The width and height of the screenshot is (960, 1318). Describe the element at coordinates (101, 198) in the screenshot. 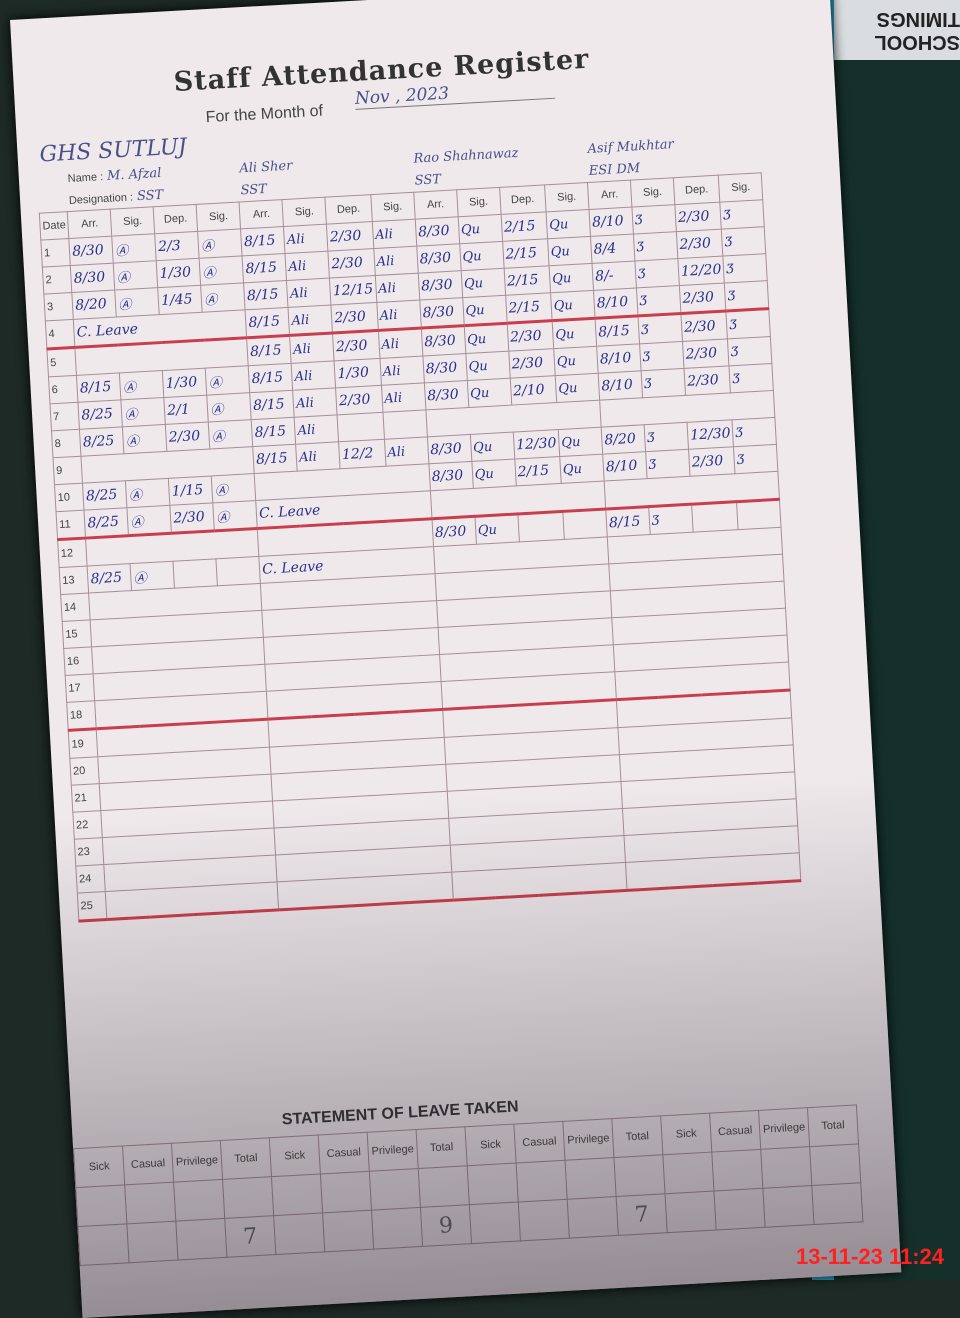

I see `designation-label: Designation :` at that location.